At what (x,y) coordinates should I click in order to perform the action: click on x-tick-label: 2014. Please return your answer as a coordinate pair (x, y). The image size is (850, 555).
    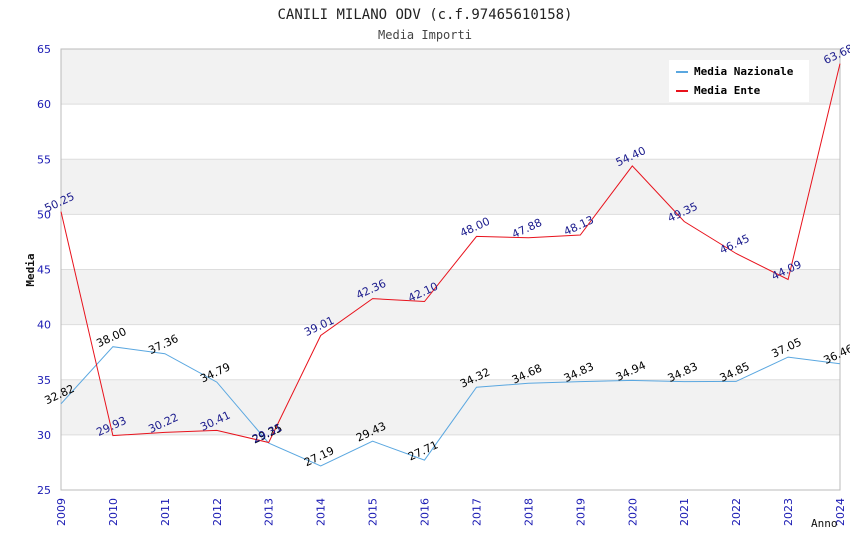
    Looking at the image, I should click on (321, 512).